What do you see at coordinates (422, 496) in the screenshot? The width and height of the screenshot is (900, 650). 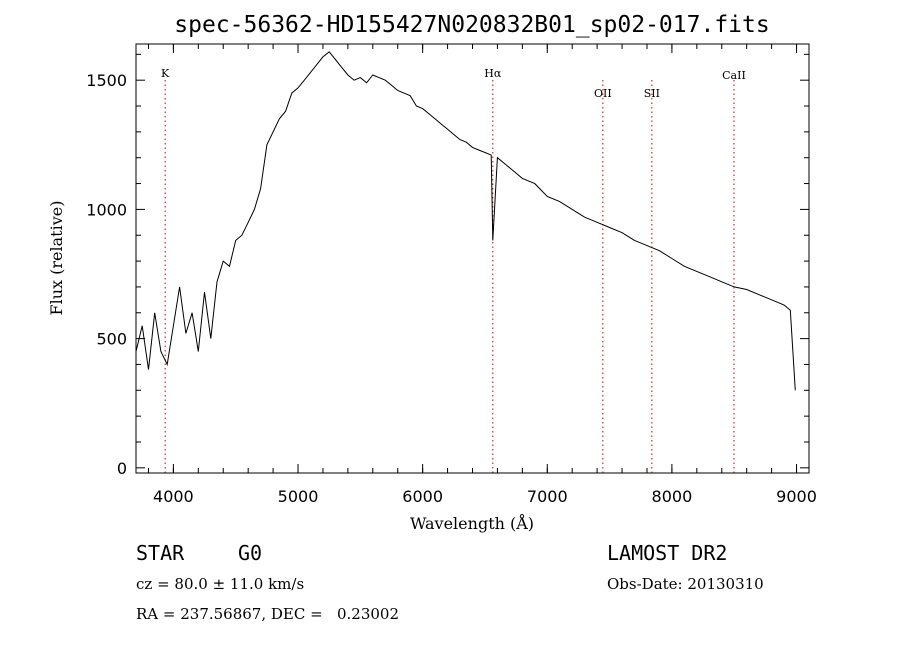 I see `x-tick-label: 6000` at bounding box center [422, 496].